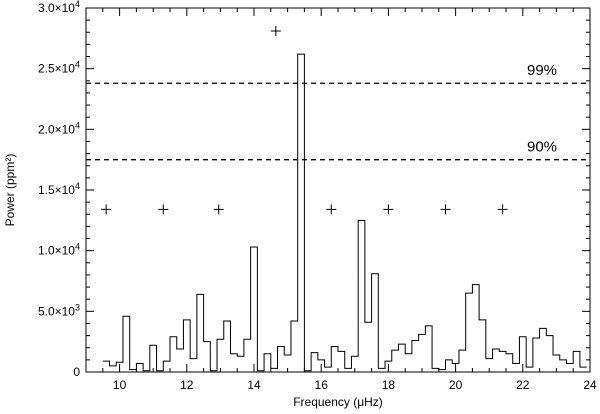 This screenshot has width=600, height=414. Describe the element at coordinates (10, 190) in the screenshot. I see `y-axis-label: Power (ppm²)` at that location.